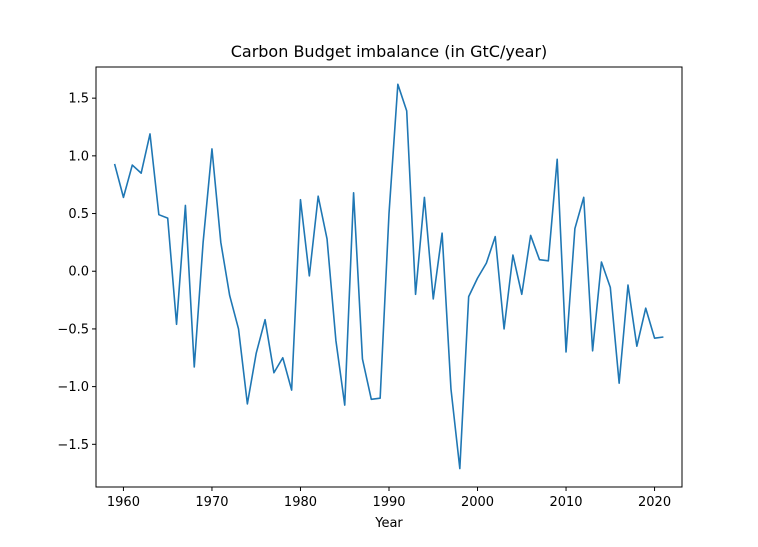  Describe the element at coordinates (73, 445) in the screenshot. I see `y-tick-label: −1.5` at that location.